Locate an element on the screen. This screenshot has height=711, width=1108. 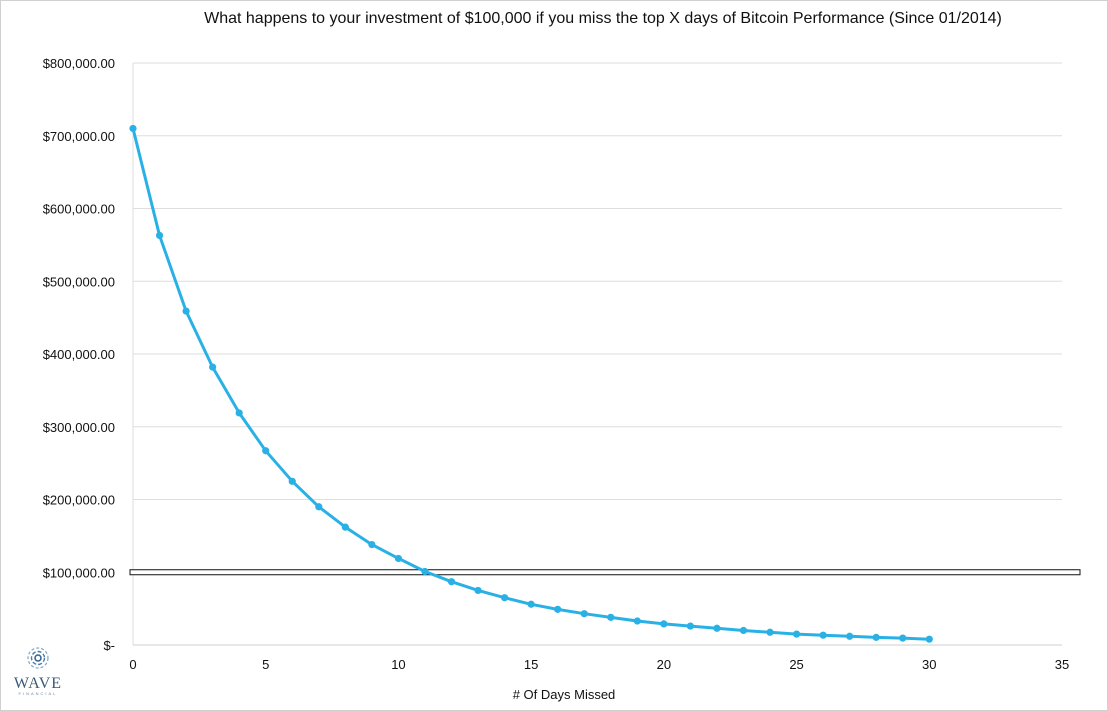
logo-subtitle: FINANCIAL is located at coordinates (38, 693).